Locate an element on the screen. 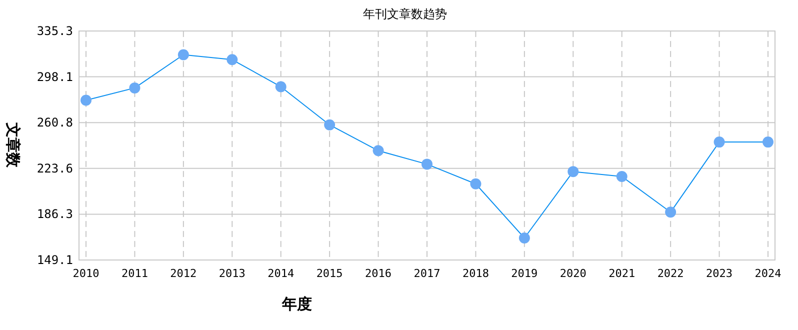 This screenshot has width=798, height=330. x-tick-label: 2017 is located at coordinates (427, 273).